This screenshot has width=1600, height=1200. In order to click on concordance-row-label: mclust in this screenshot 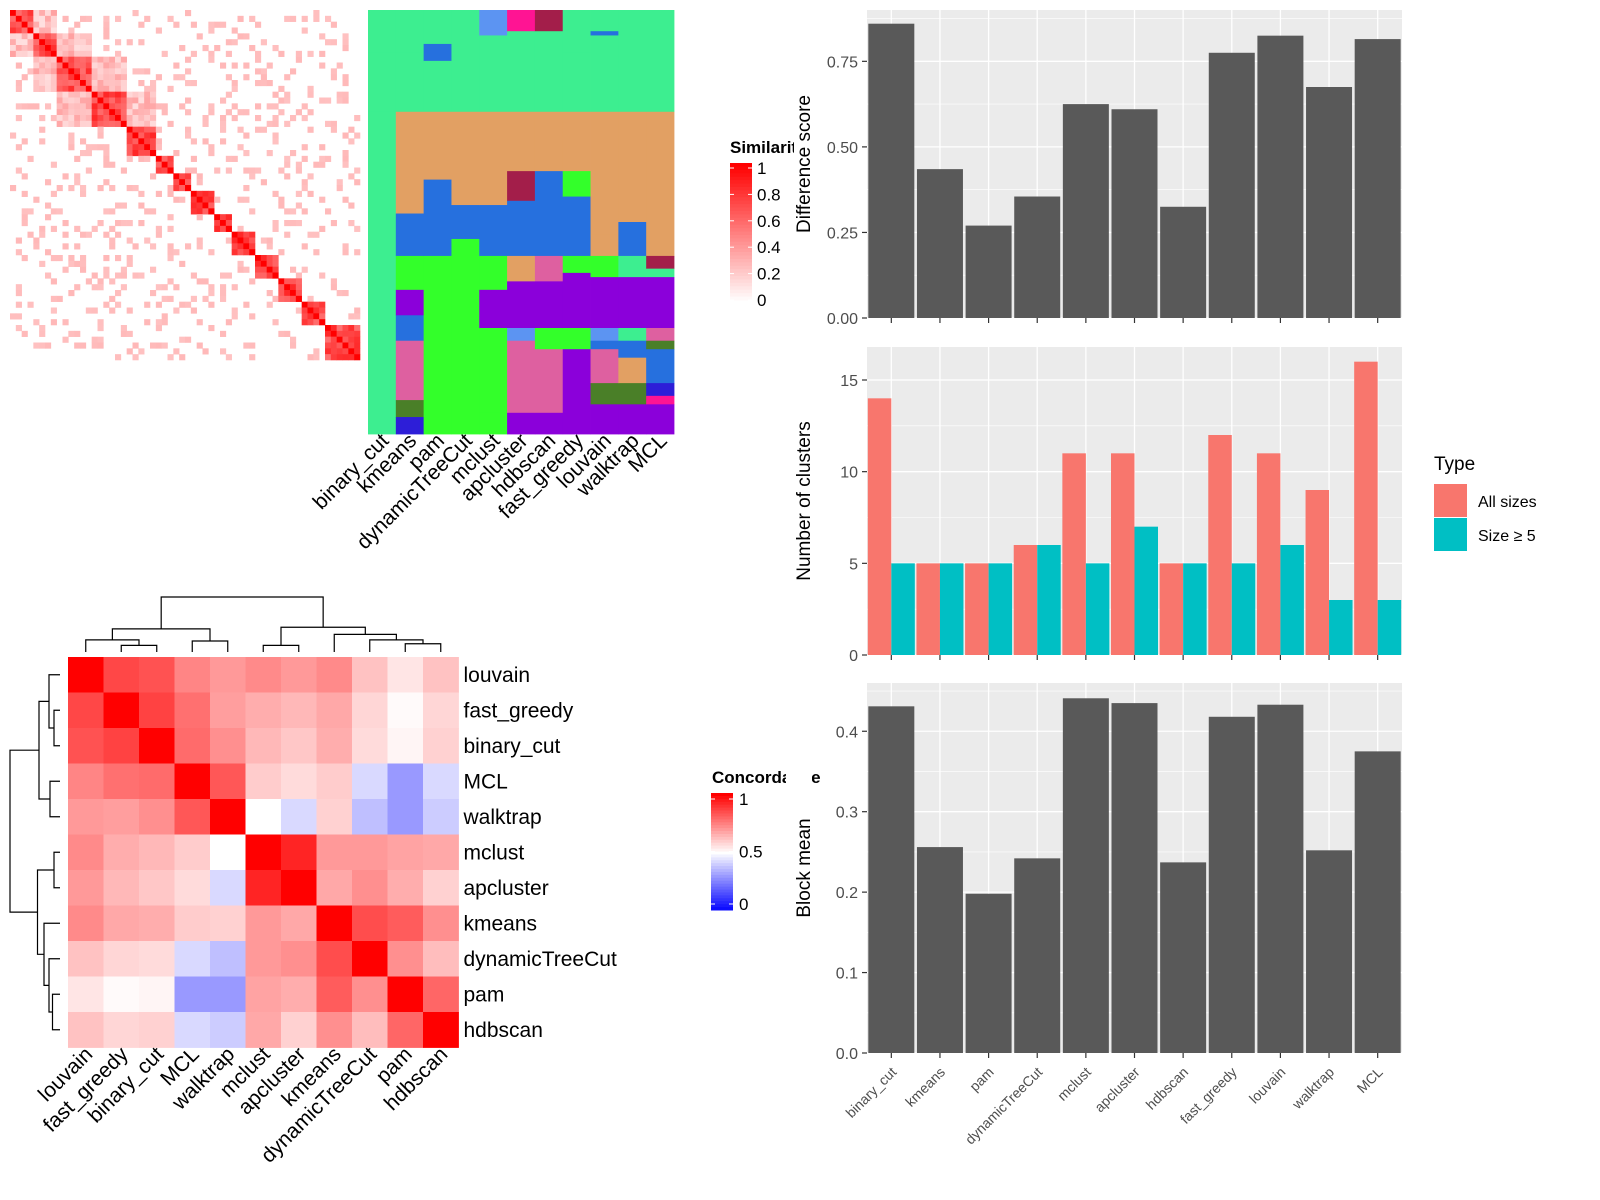, I will do `click(494, 852)`.